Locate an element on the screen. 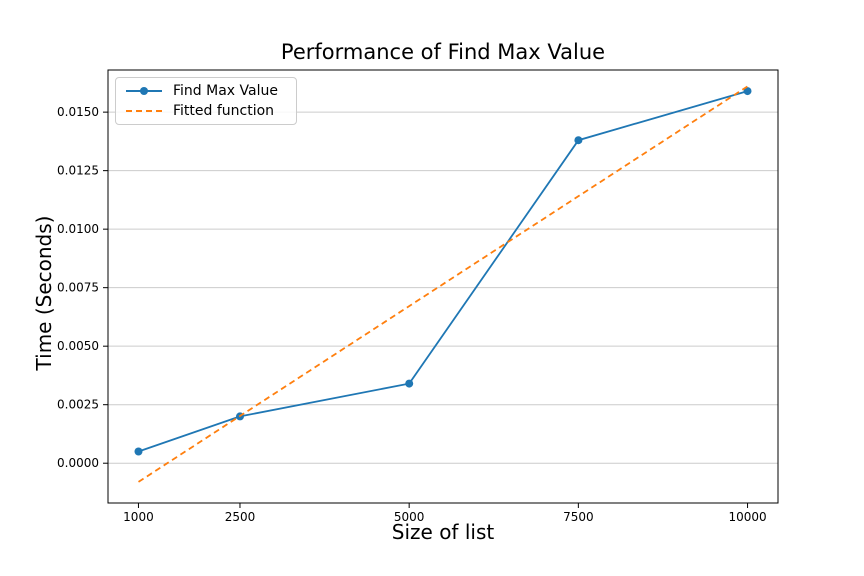 The width and height of the screenshot is (864, 576). chart-title: Performance of Find Max Value is located at coordinates (443, 52).